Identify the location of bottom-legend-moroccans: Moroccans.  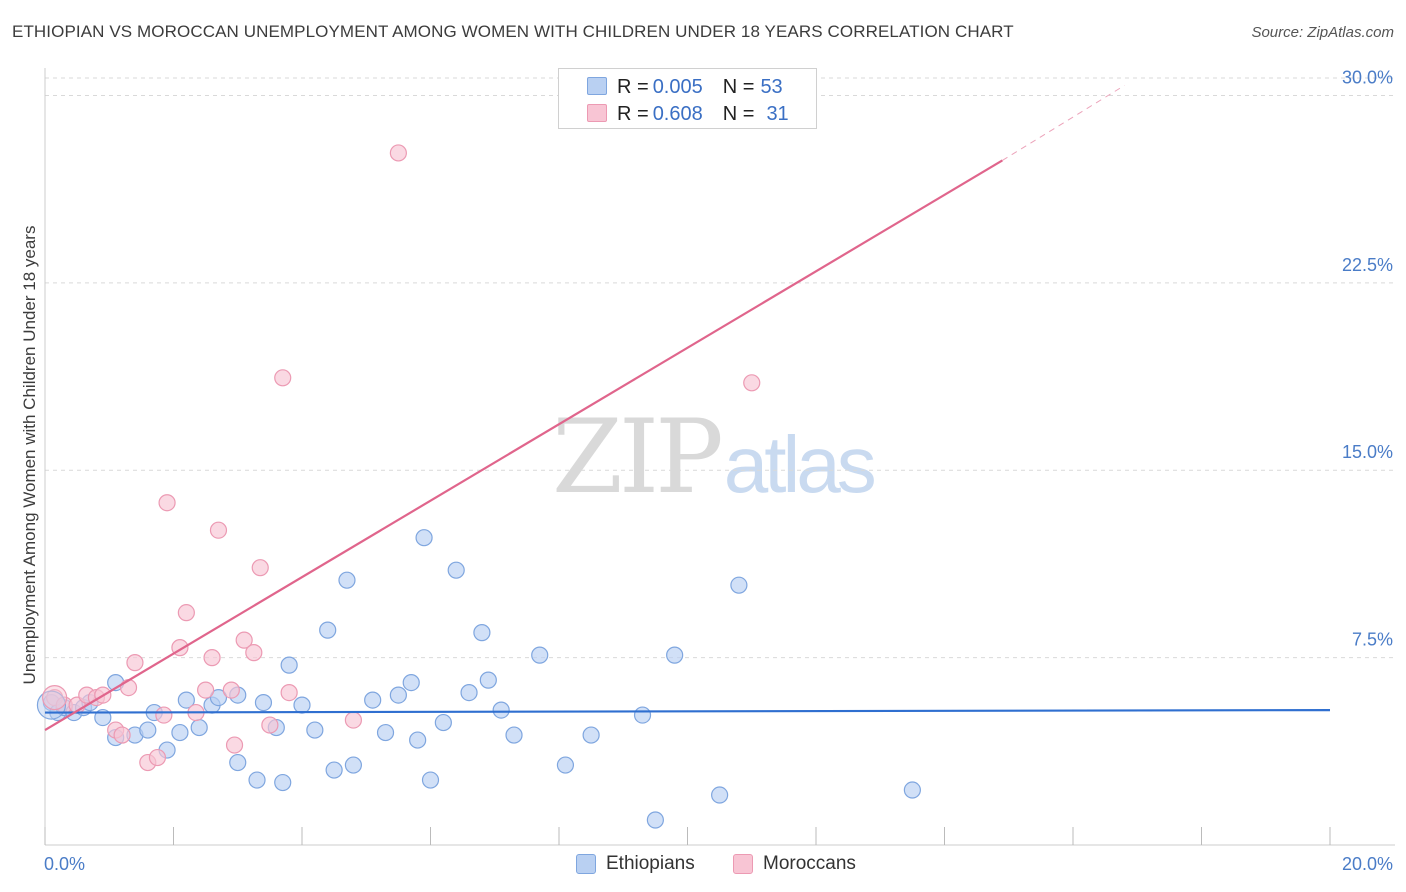
(794, 864).